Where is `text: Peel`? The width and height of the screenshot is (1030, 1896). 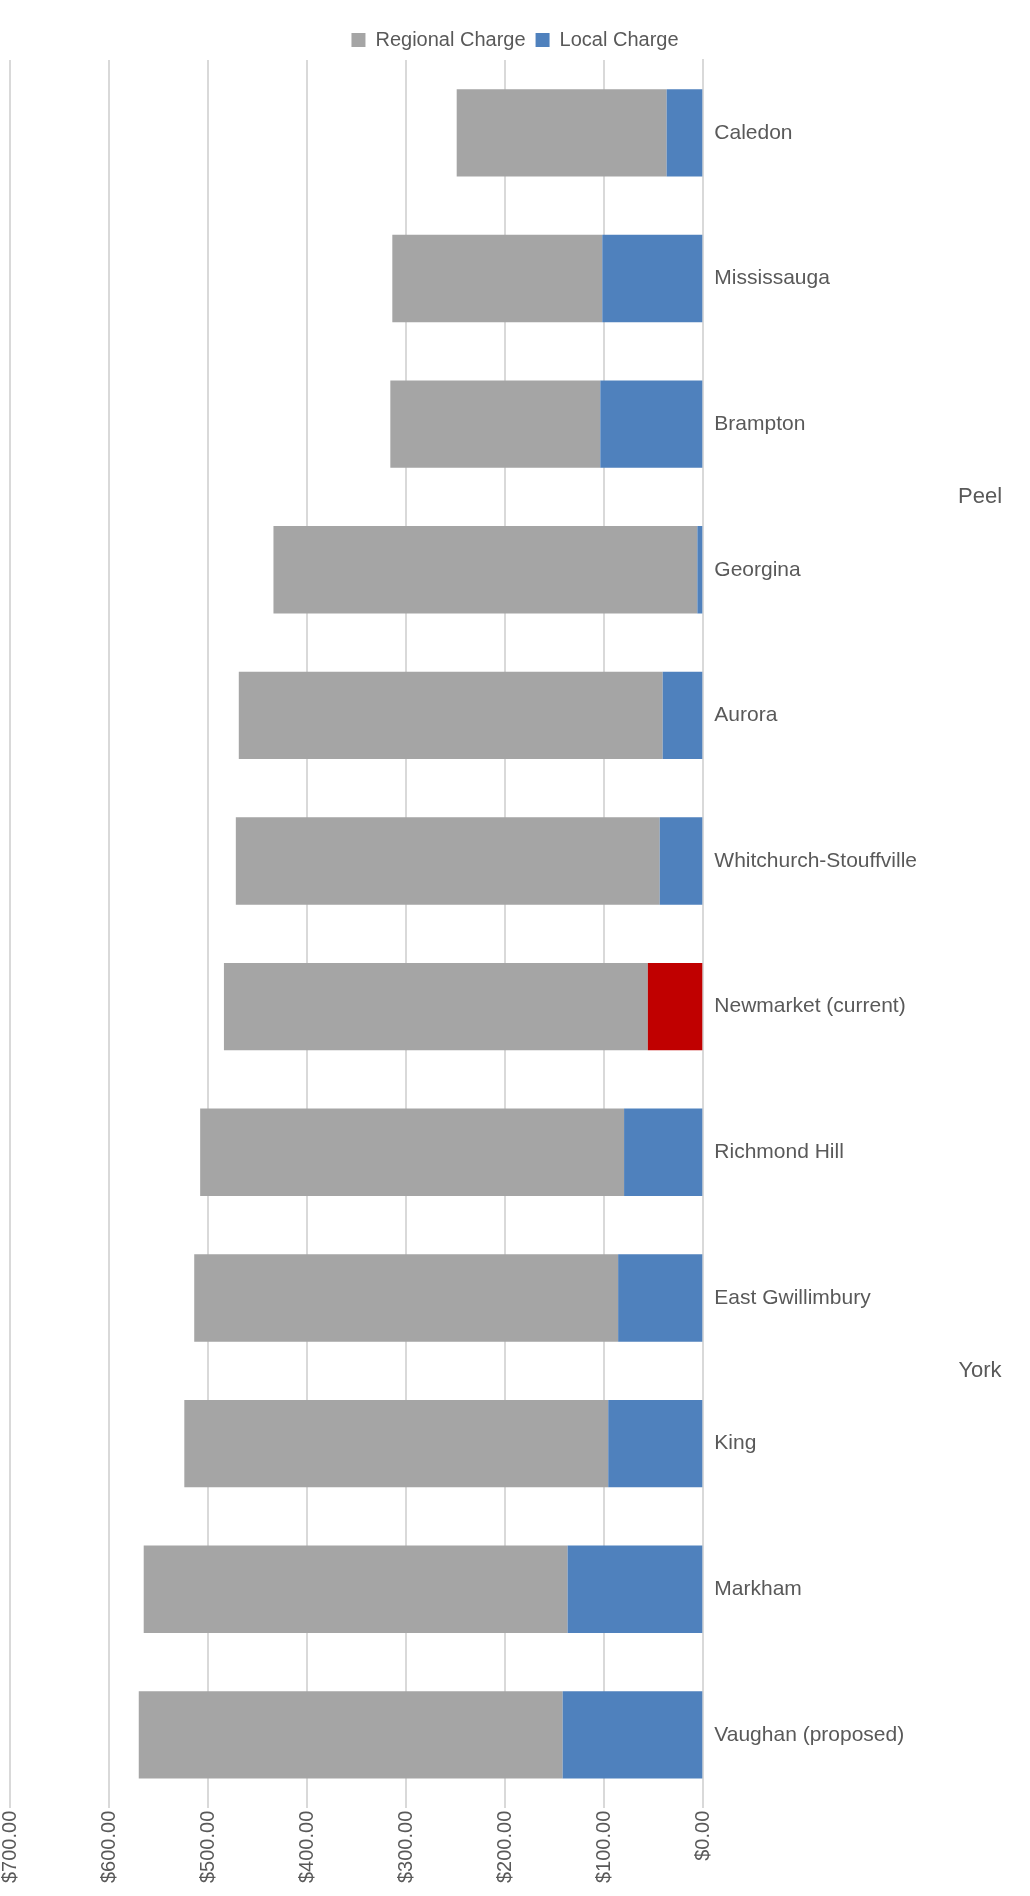
text: Peel is located at coordinates (980, 495).